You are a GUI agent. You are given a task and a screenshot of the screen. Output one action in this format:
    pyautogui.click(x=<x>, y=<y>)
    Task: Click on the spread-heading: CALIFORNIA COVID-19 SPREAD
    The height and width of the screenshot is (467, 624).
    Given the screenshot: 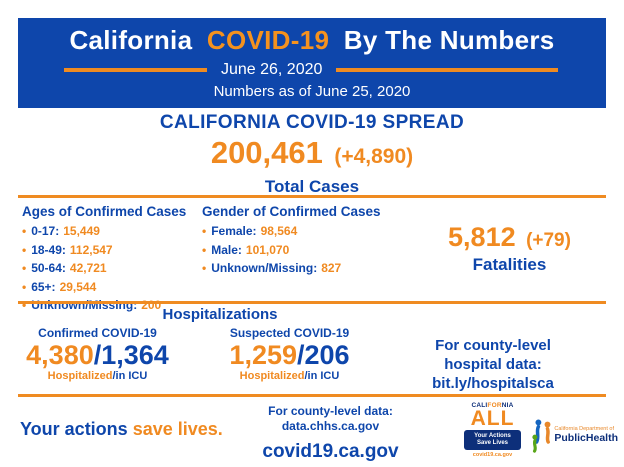 What is the action you would take?
    pyautogui.click(x=312, y=122)
    